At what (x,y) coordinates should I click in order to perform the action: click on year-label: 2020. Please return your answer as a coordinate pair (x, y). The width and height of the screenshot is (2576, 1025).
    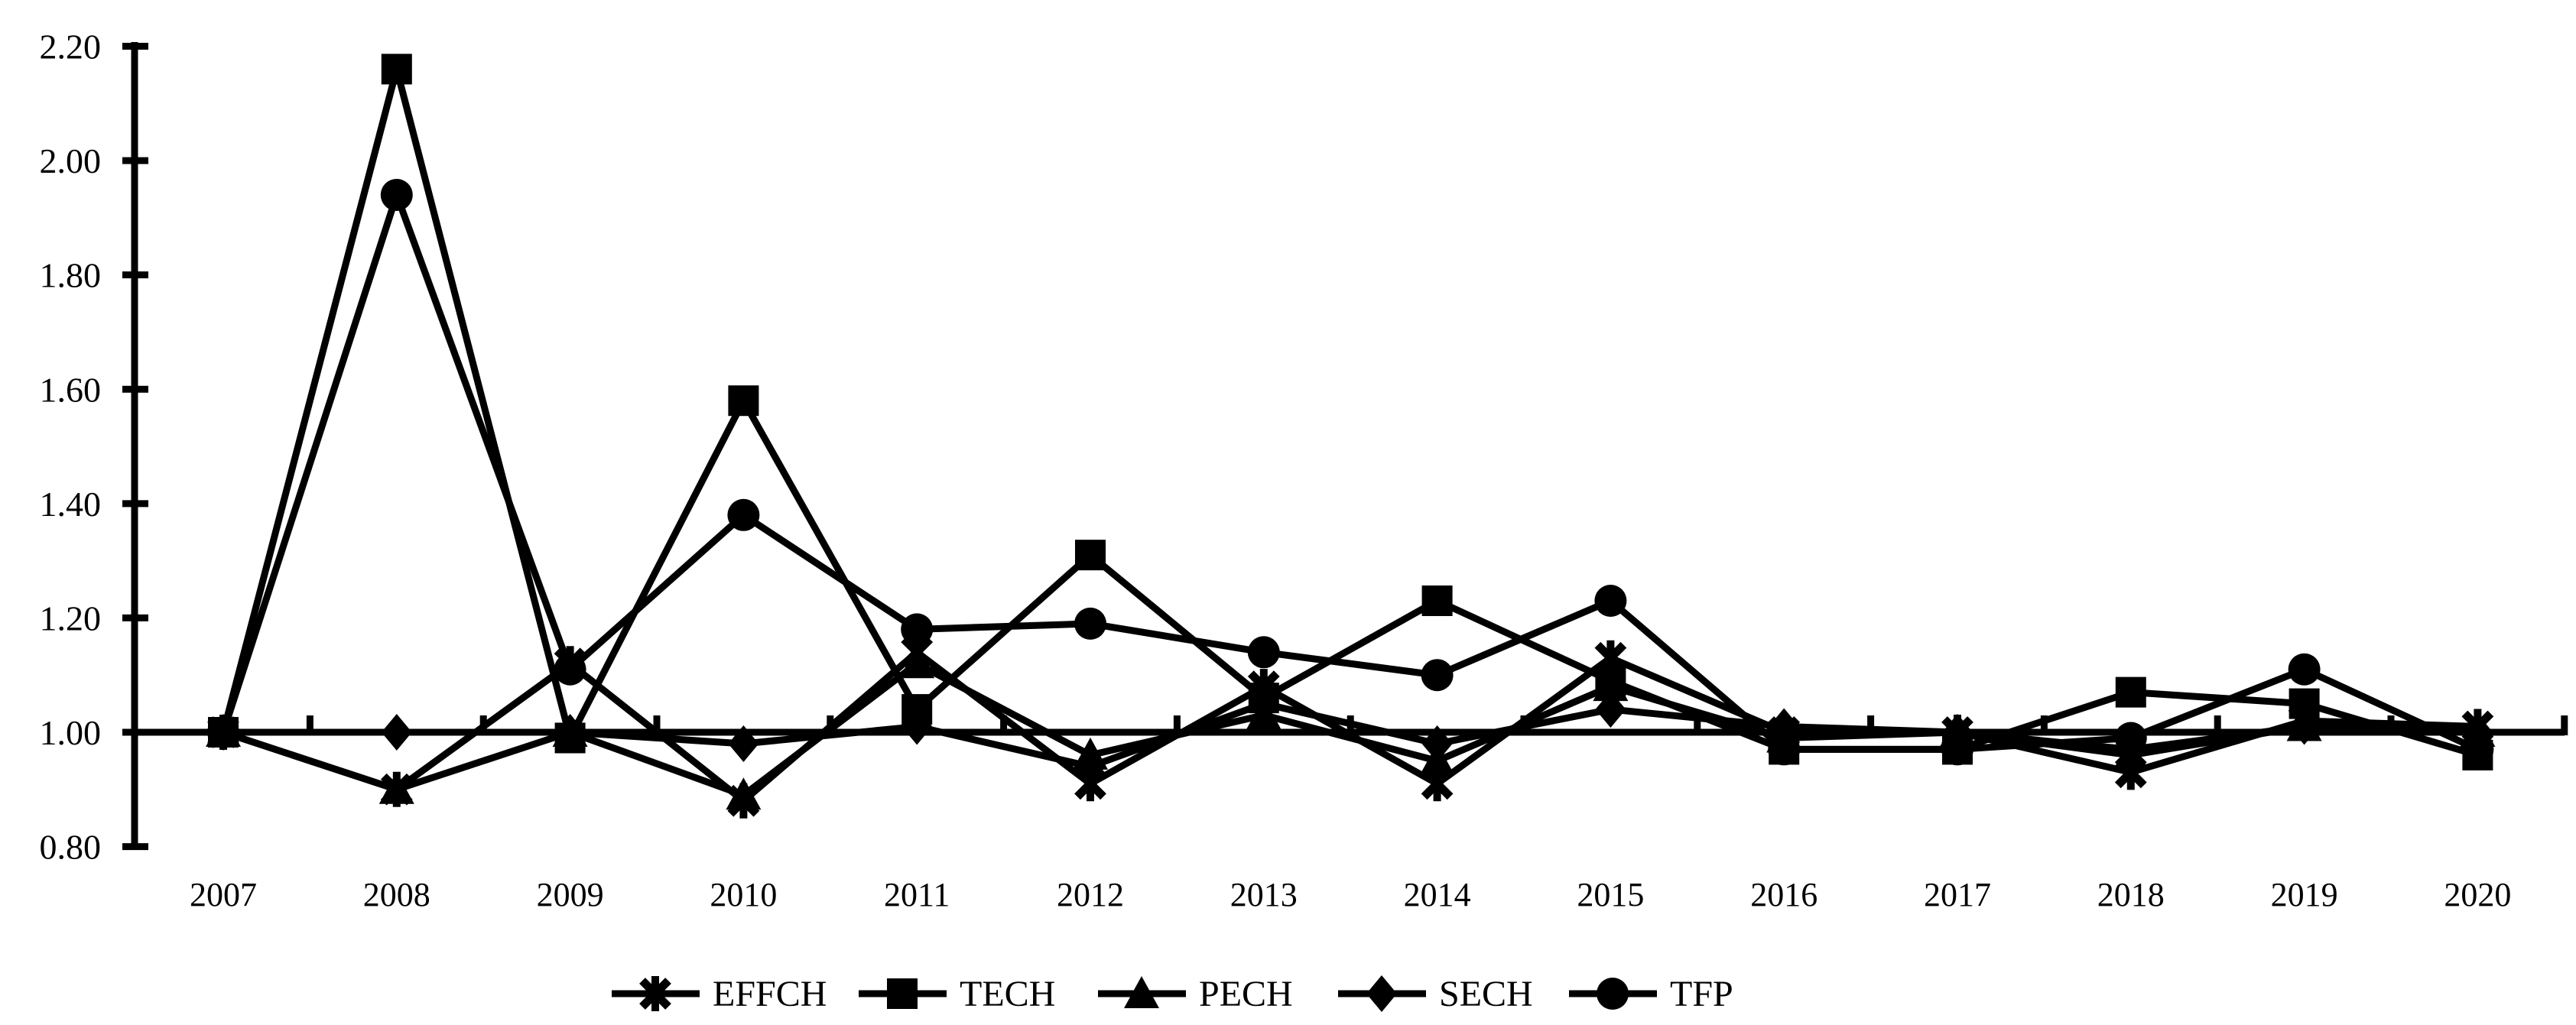
    Looking at the image, I should click on (2478, 894).